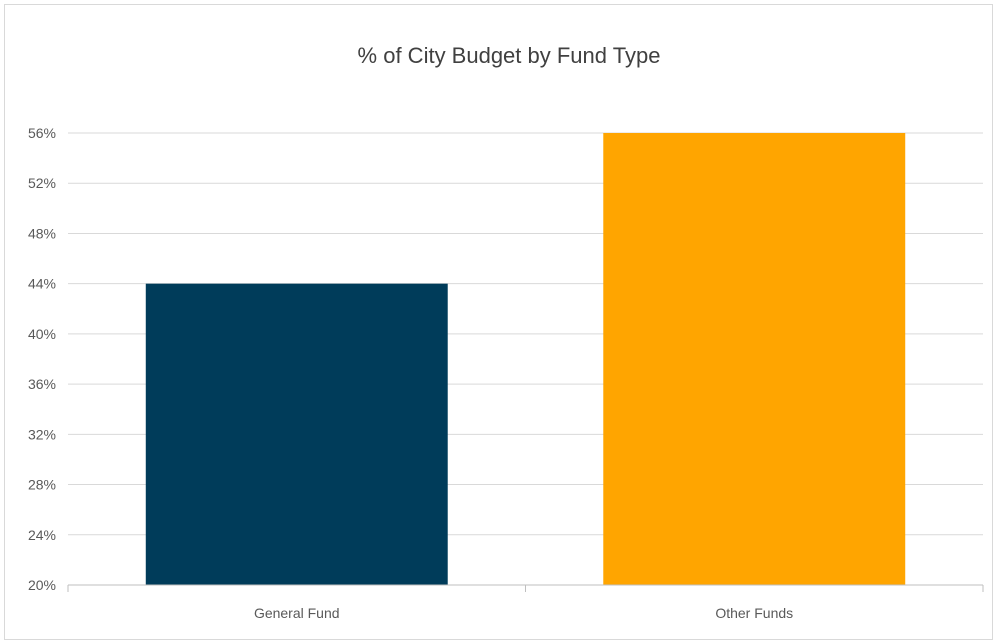  I want to click on x-axis, so click(525, 588).